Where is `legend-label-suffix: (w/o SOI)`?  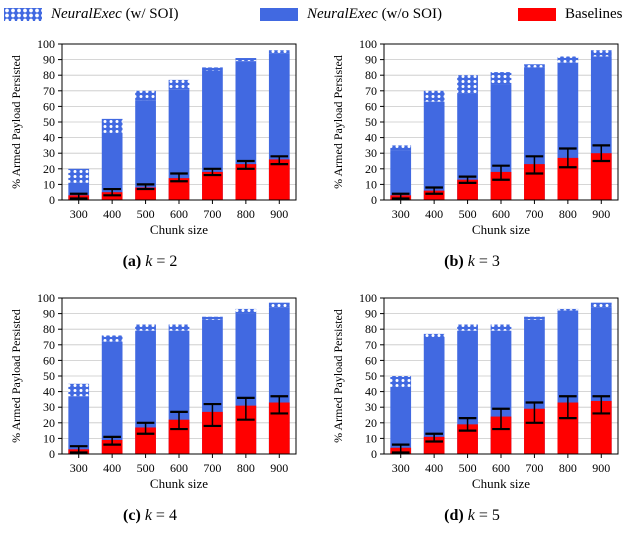
legend-label-suffix: (w/o SOI) is located at coordinates (411, 14).